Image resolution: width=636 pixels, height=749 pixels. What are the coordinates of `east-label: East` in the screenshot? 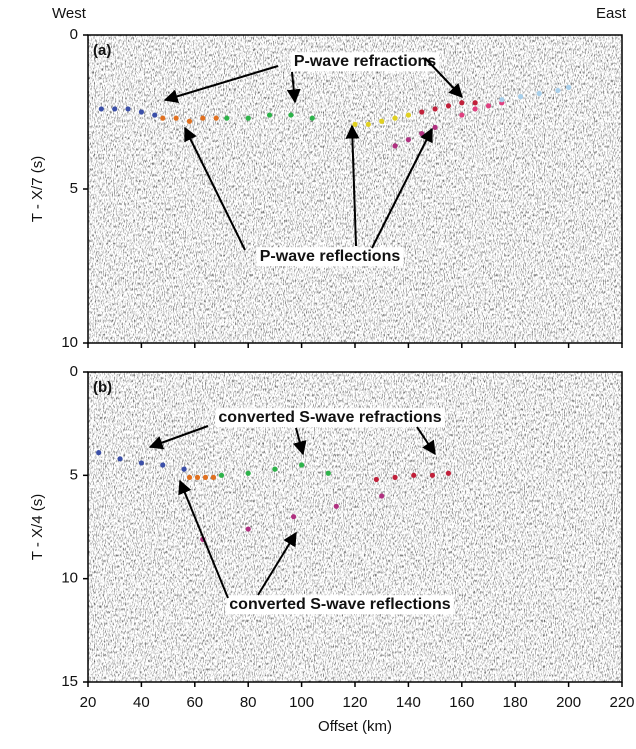 It's located at (611, 13).